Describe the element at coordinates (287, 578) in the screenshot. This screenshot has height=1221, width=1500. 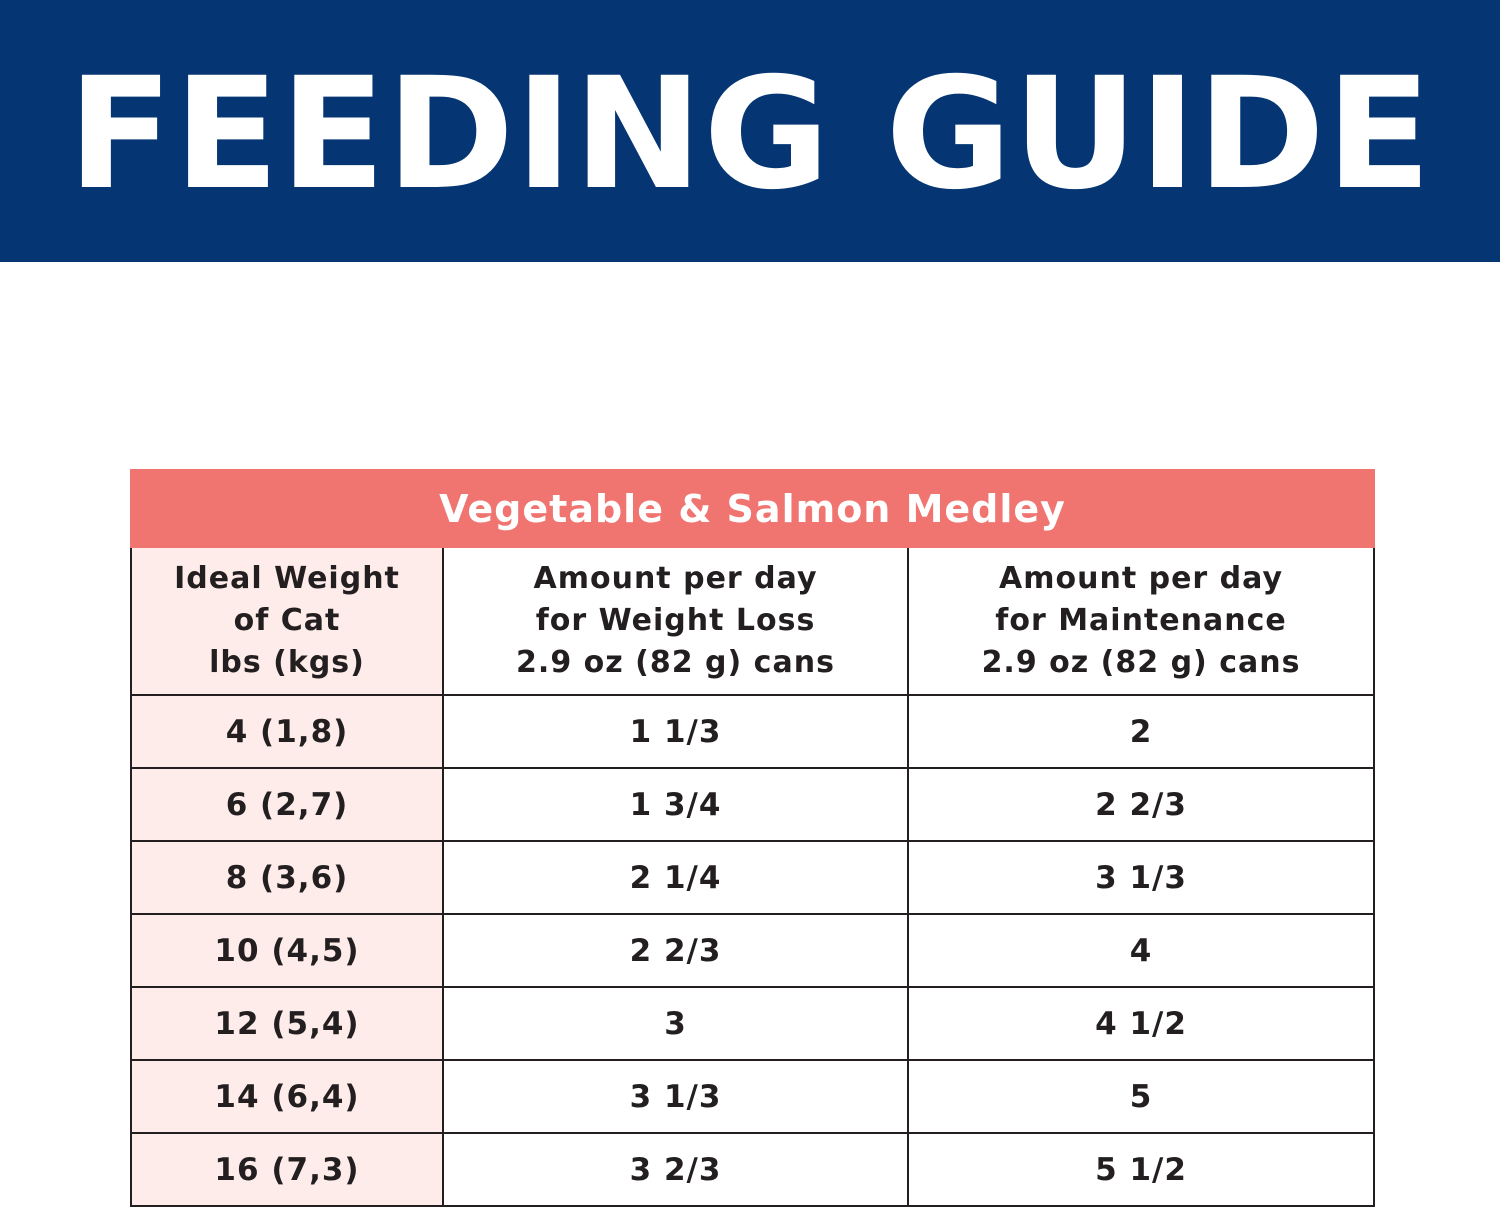
I see `column-header-line: Ideal Weight` at that location.